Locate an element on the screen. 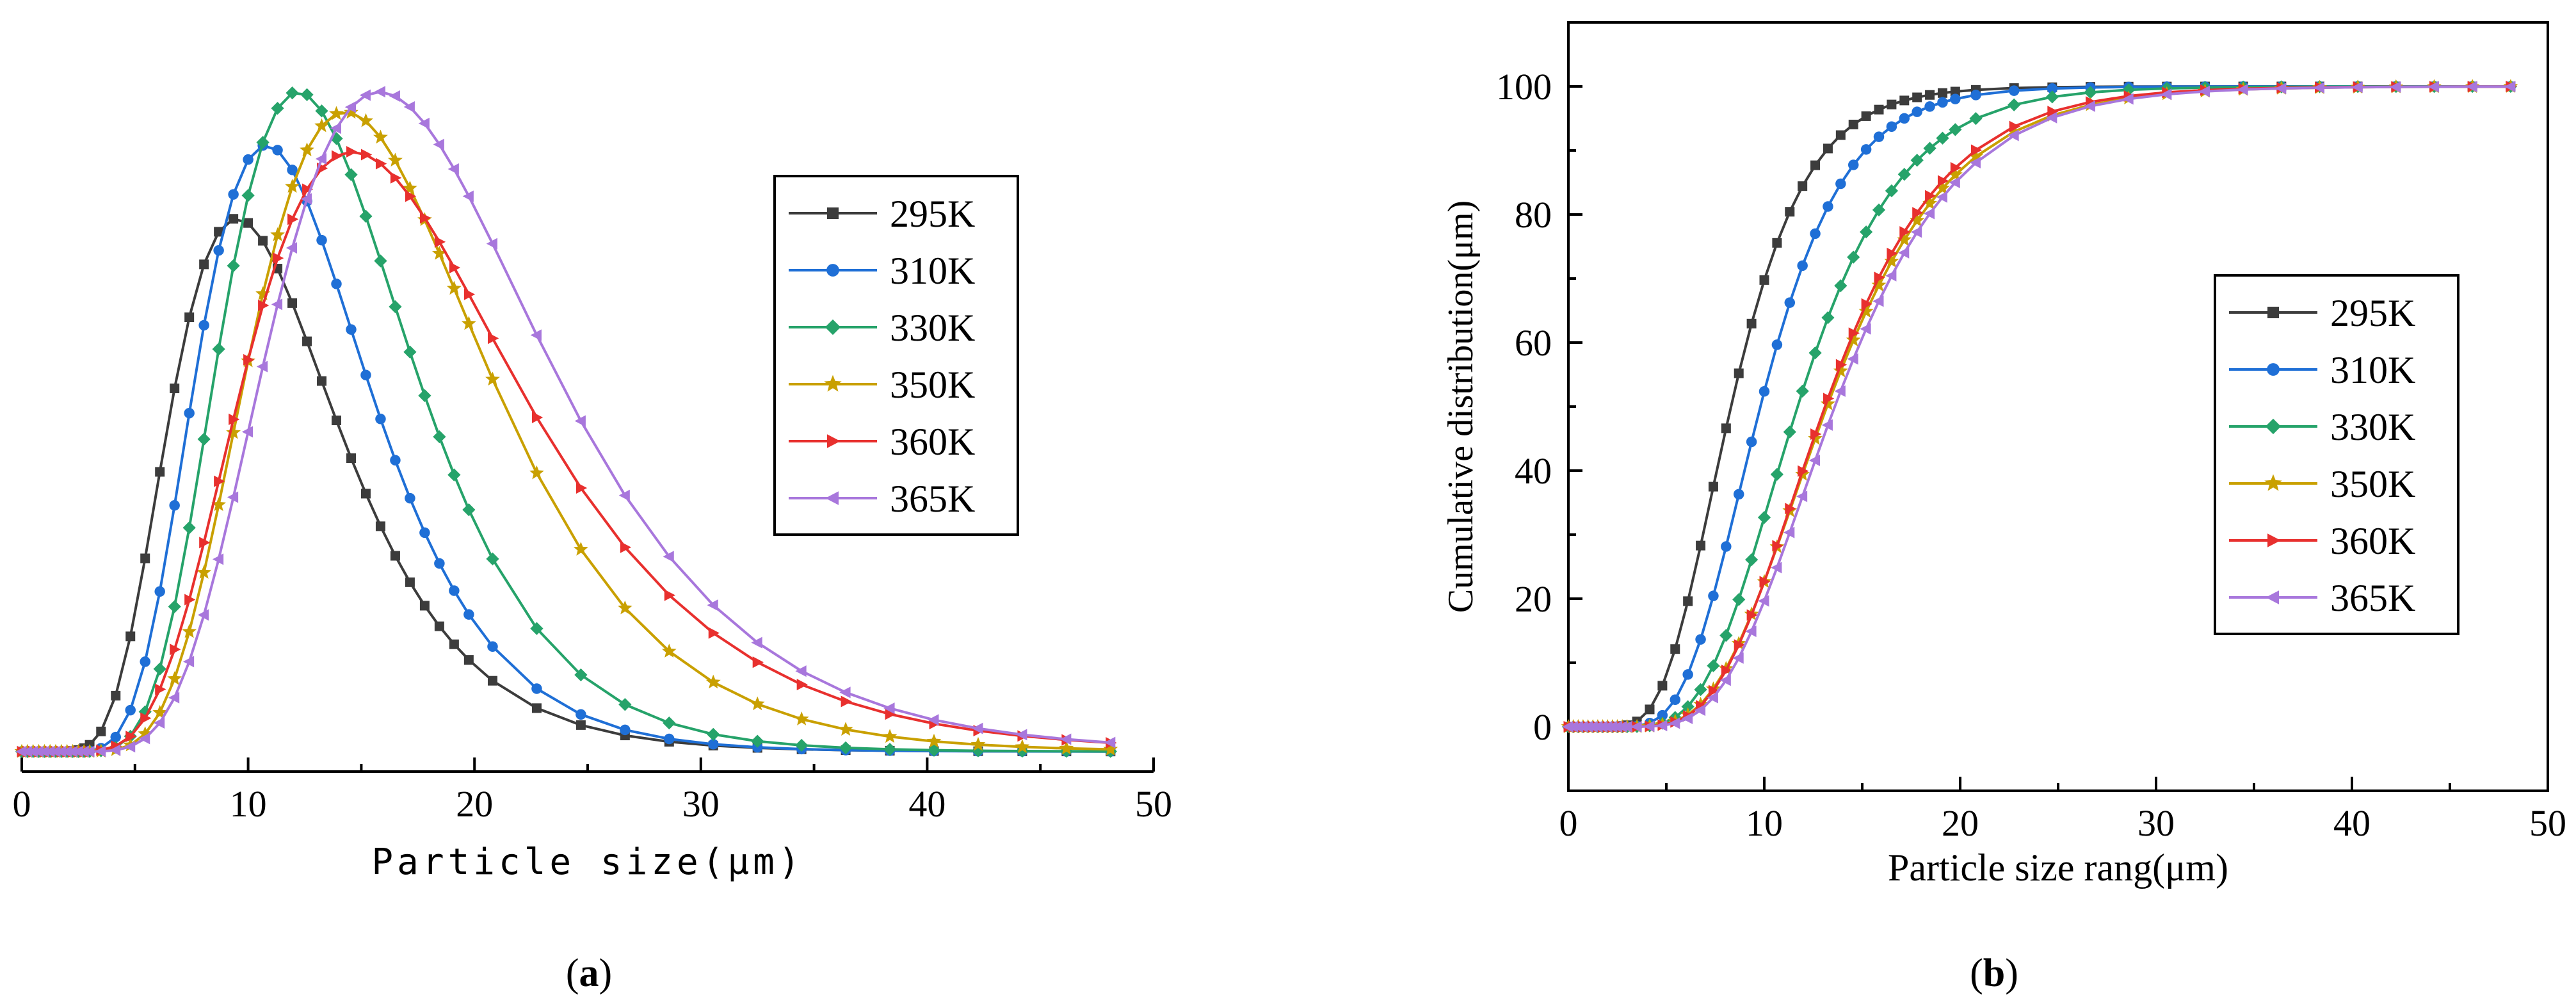 The width and height of the screenshot is (2576, 1004). chart-a-legend-label-350K: 350K is located at coordinates (932, 385).